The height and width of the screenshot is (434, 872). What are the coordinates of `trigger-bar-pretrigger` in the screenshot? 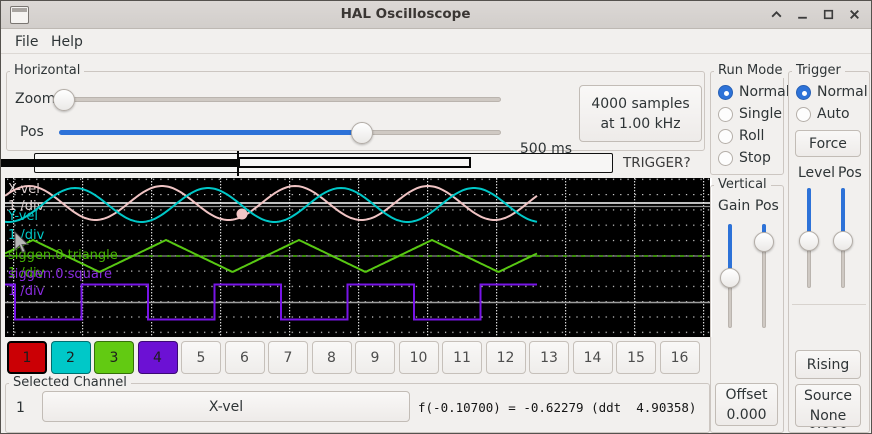 It's located at (354, 162).